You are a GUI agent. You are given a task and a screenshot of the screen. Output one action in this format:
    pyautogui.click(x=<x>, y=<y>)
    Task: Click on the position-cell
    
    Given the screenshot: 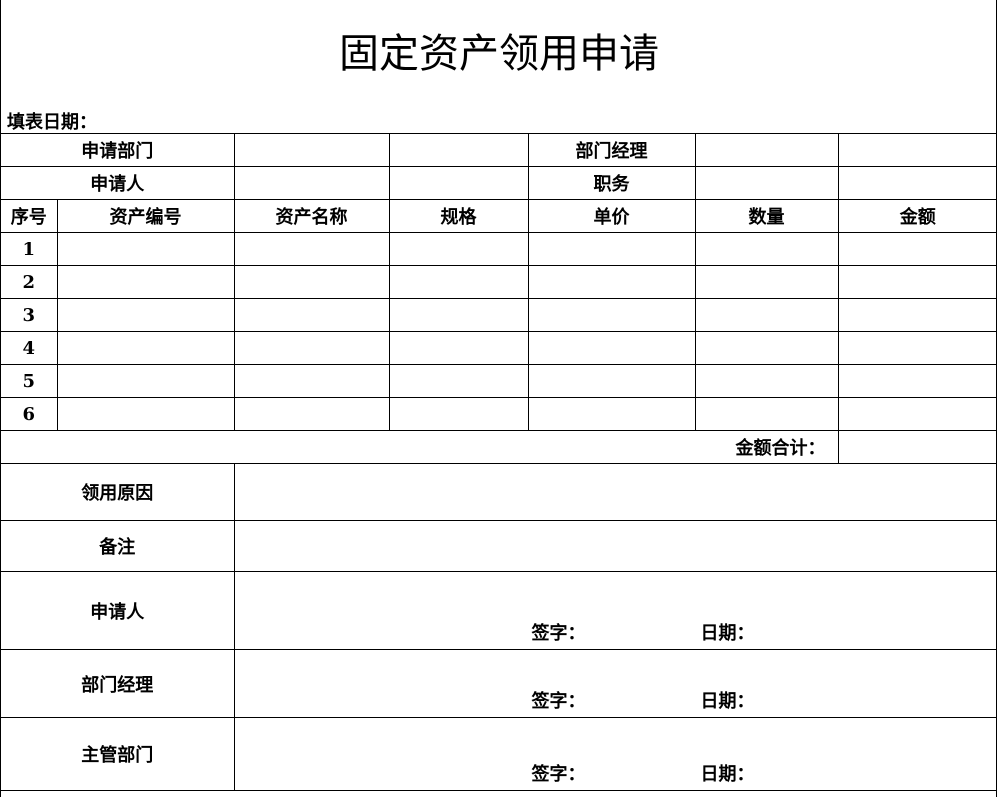 What is the action you would take?
    pyautogui.click(x=766, y=183)
    